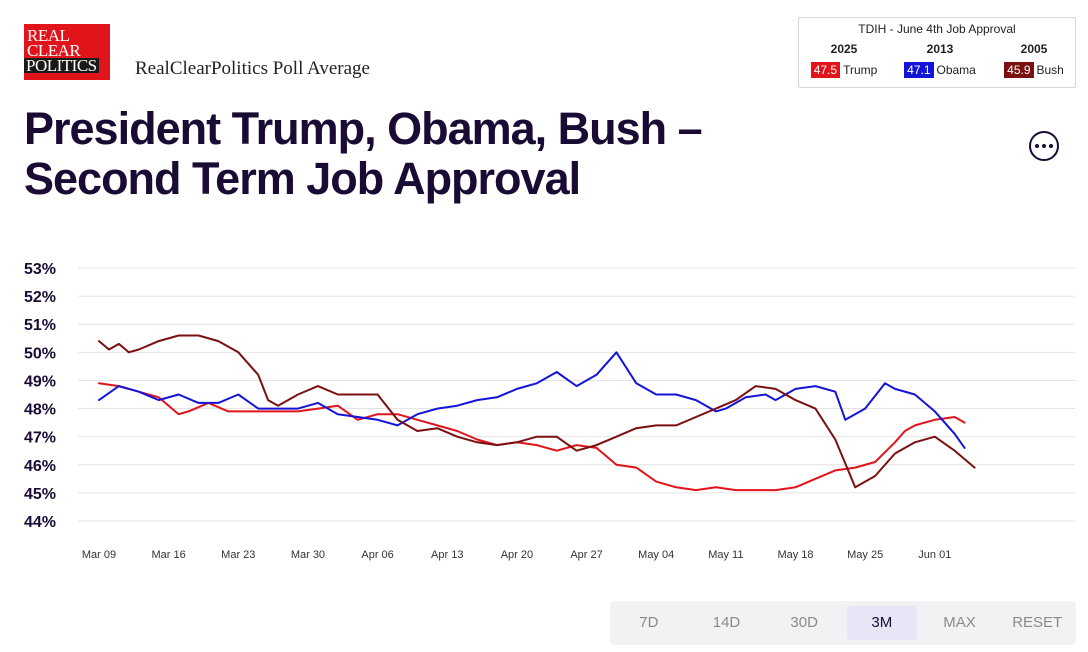 This screenshot has width=1088, height=652. What do you see at coordinates (1037, 622) in the screenshot?
I see `range-button-reset: RESET` at bounding box center [1037, 622].